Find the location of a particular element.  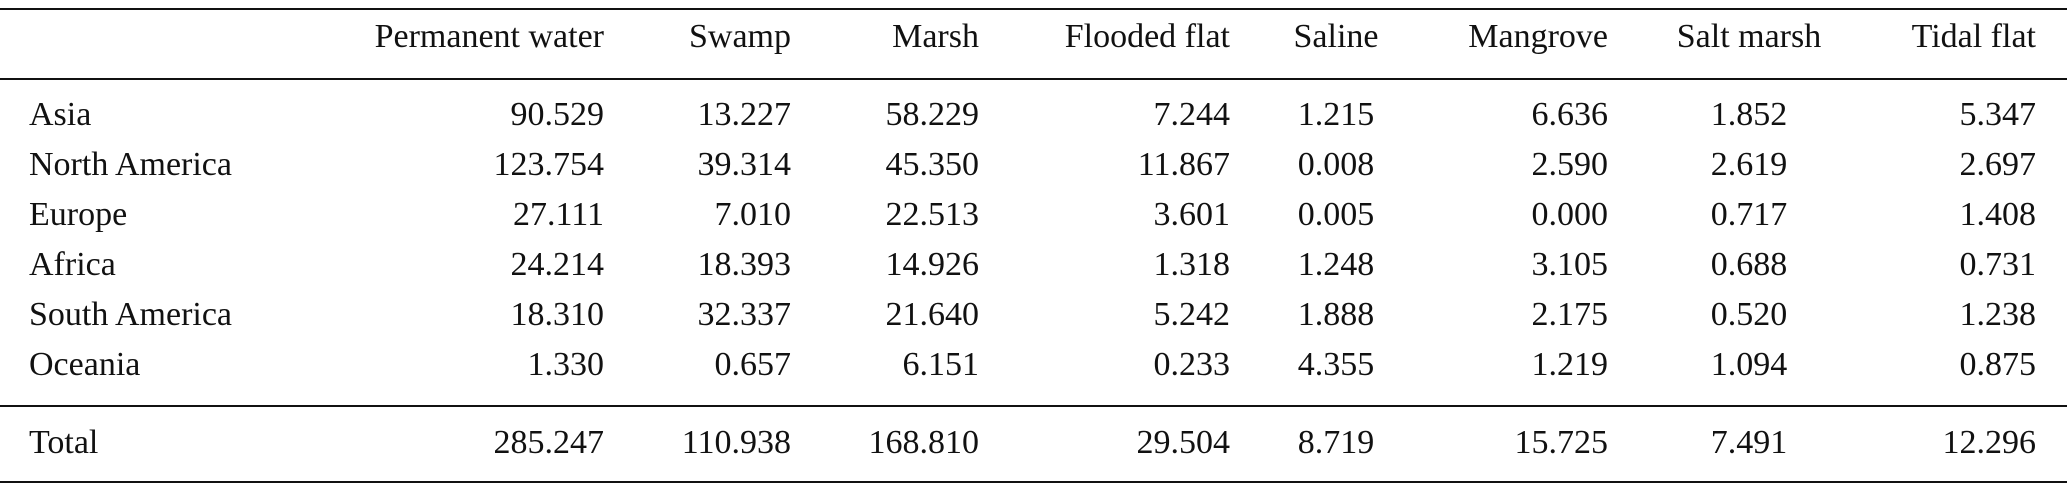

cell: 1.888 is located at coordinates (1336, 314).